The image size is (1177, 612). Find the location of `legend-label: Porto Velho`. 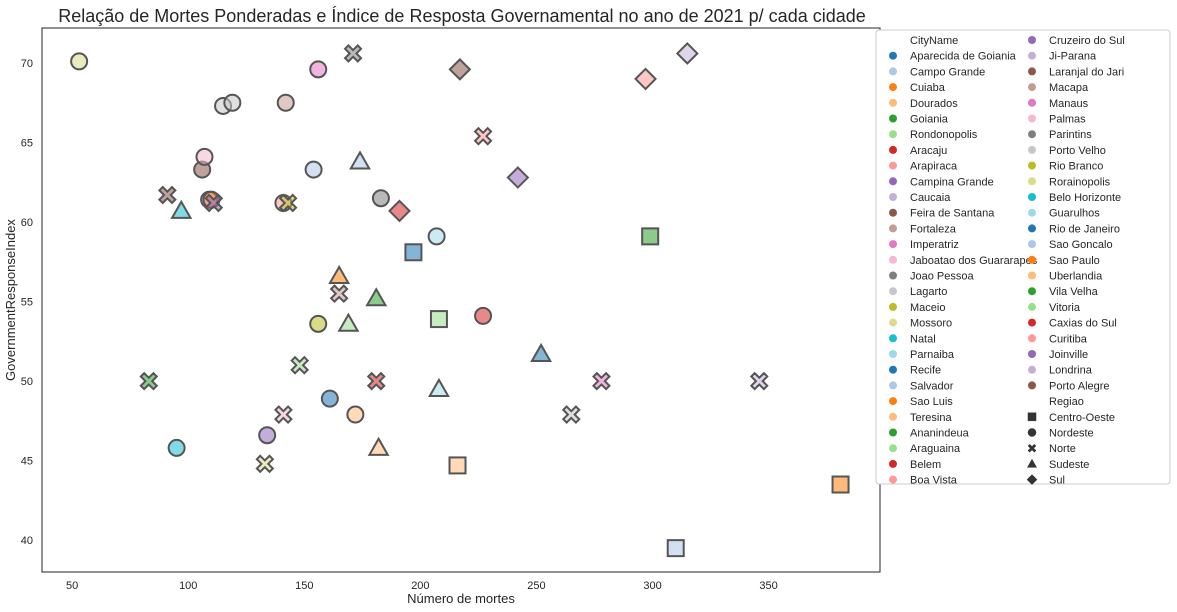

legend-label: Porto Velho is located at coordinates (1077, 151).